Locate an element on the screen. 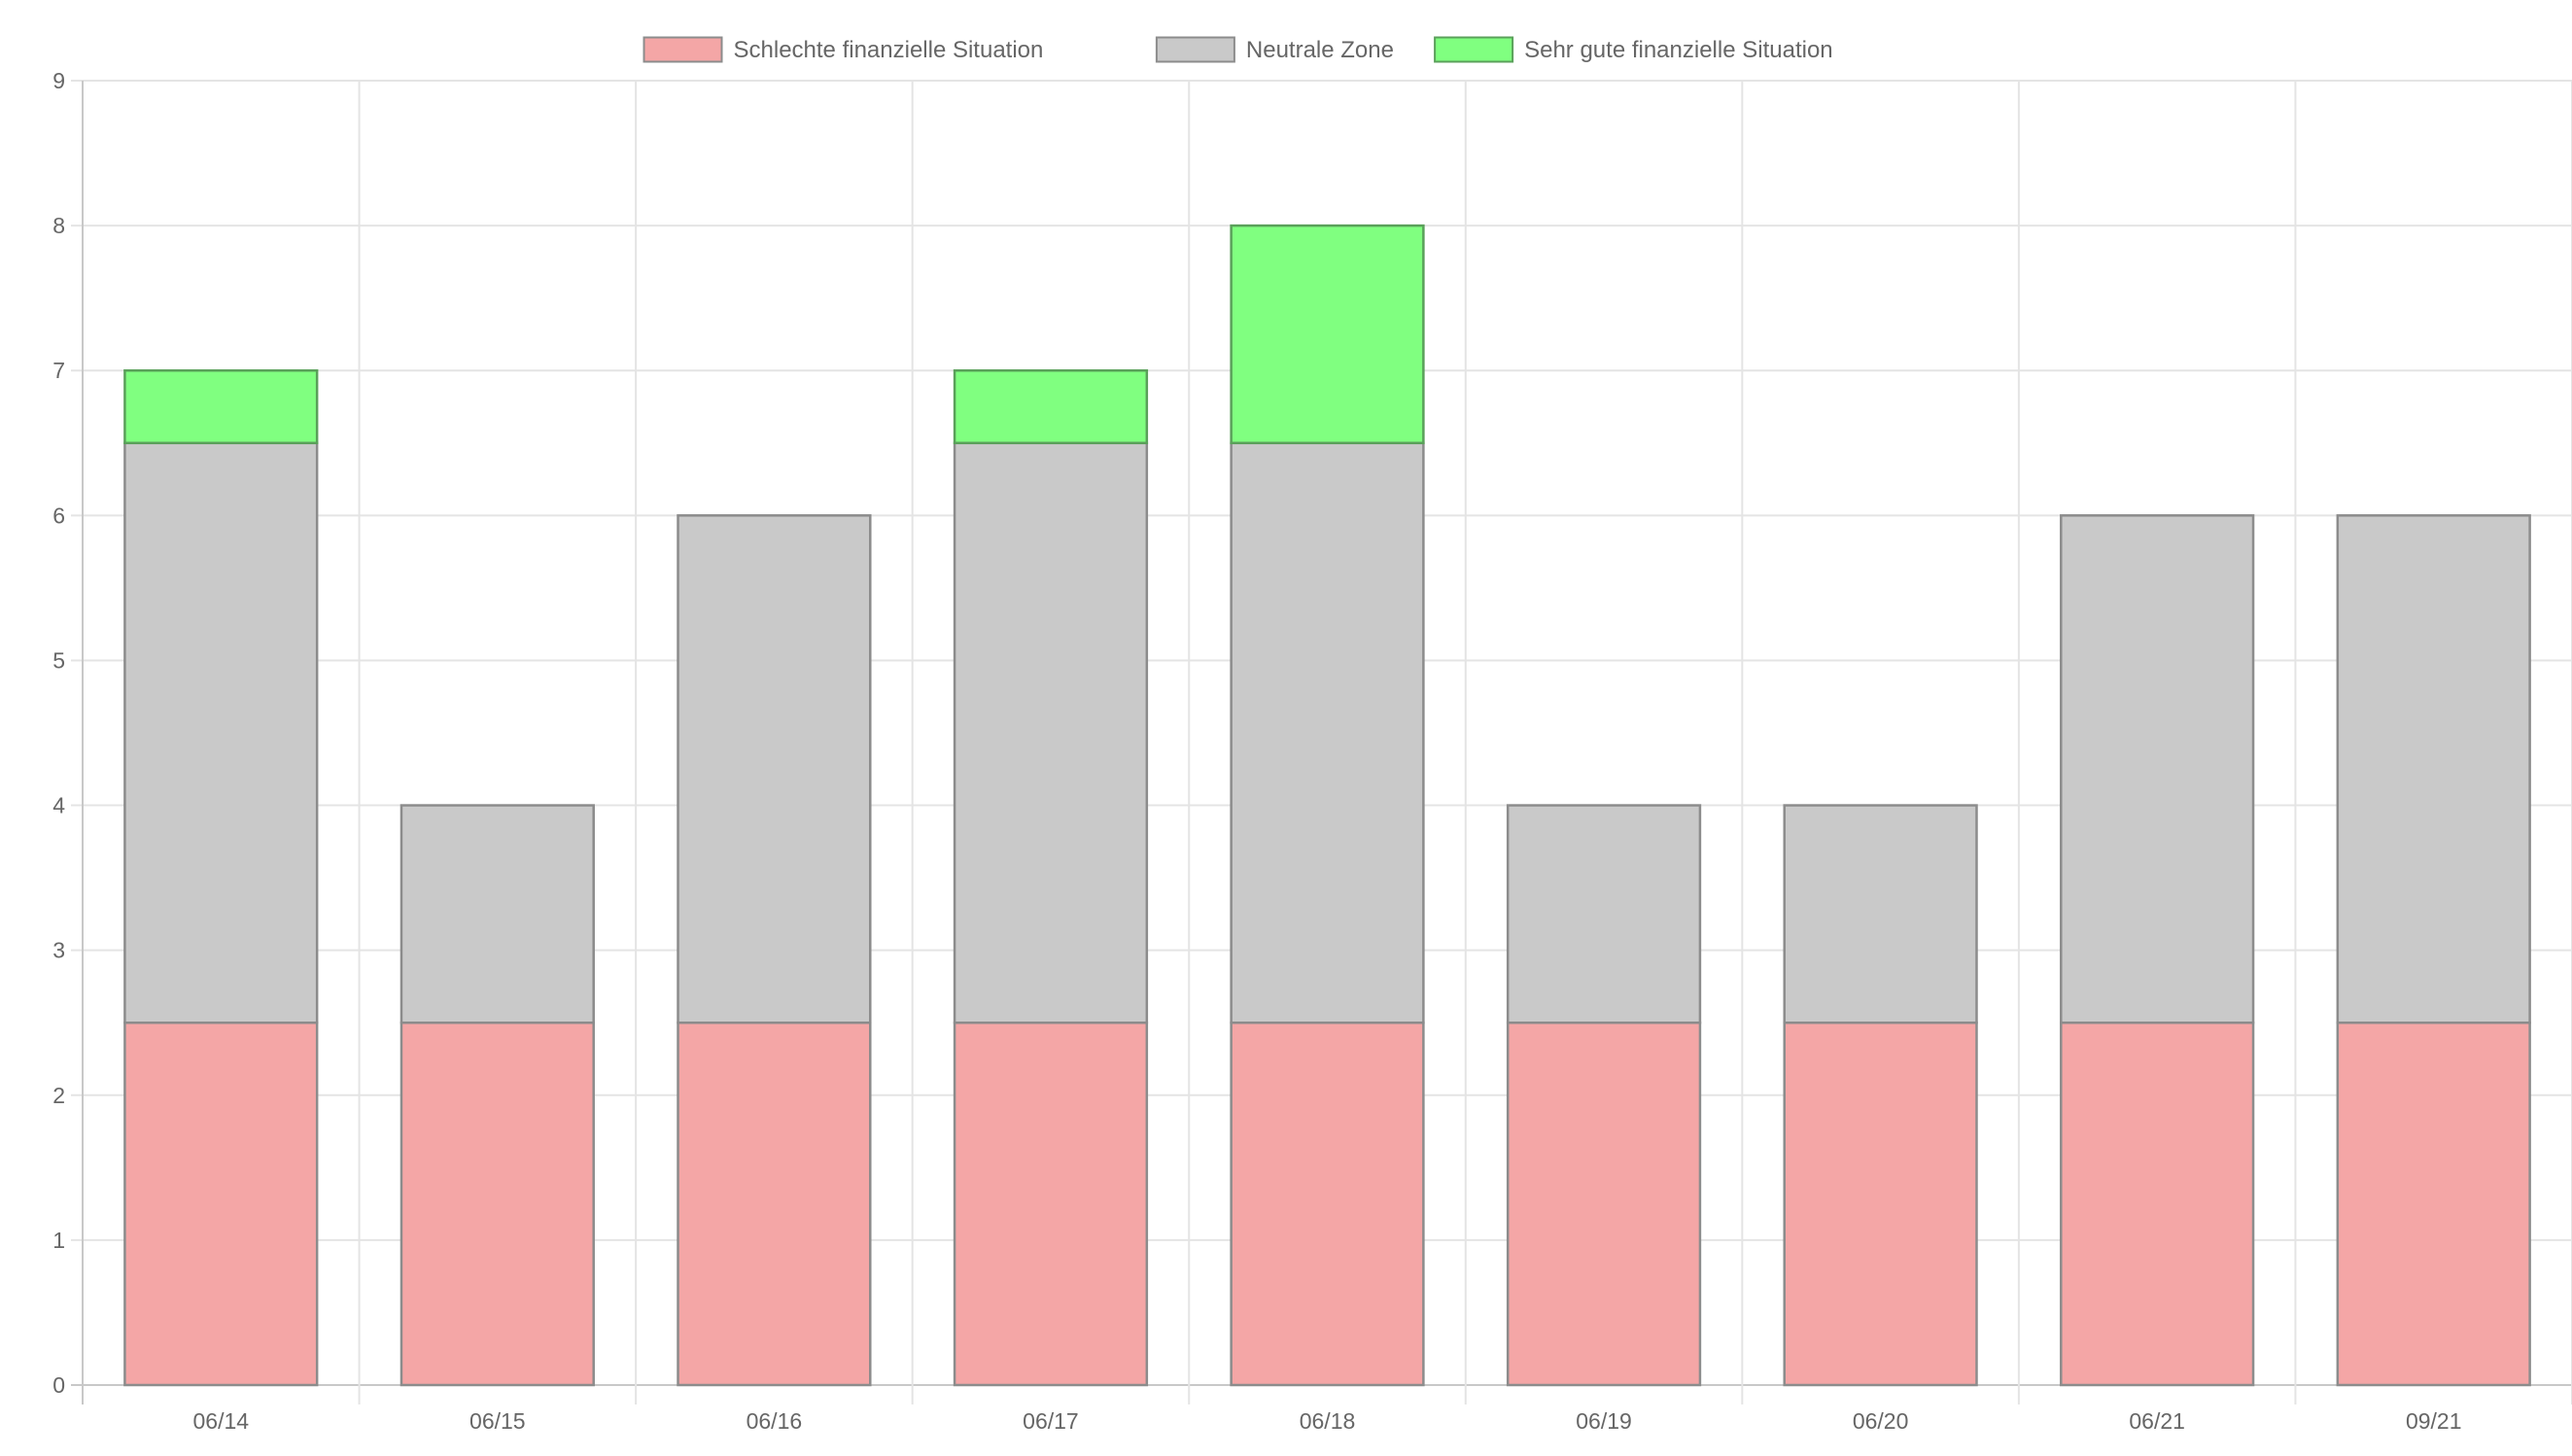 The image size is (2572, 1456). x-tick-label: 06/17 is located at coordinates (1051, 1421).